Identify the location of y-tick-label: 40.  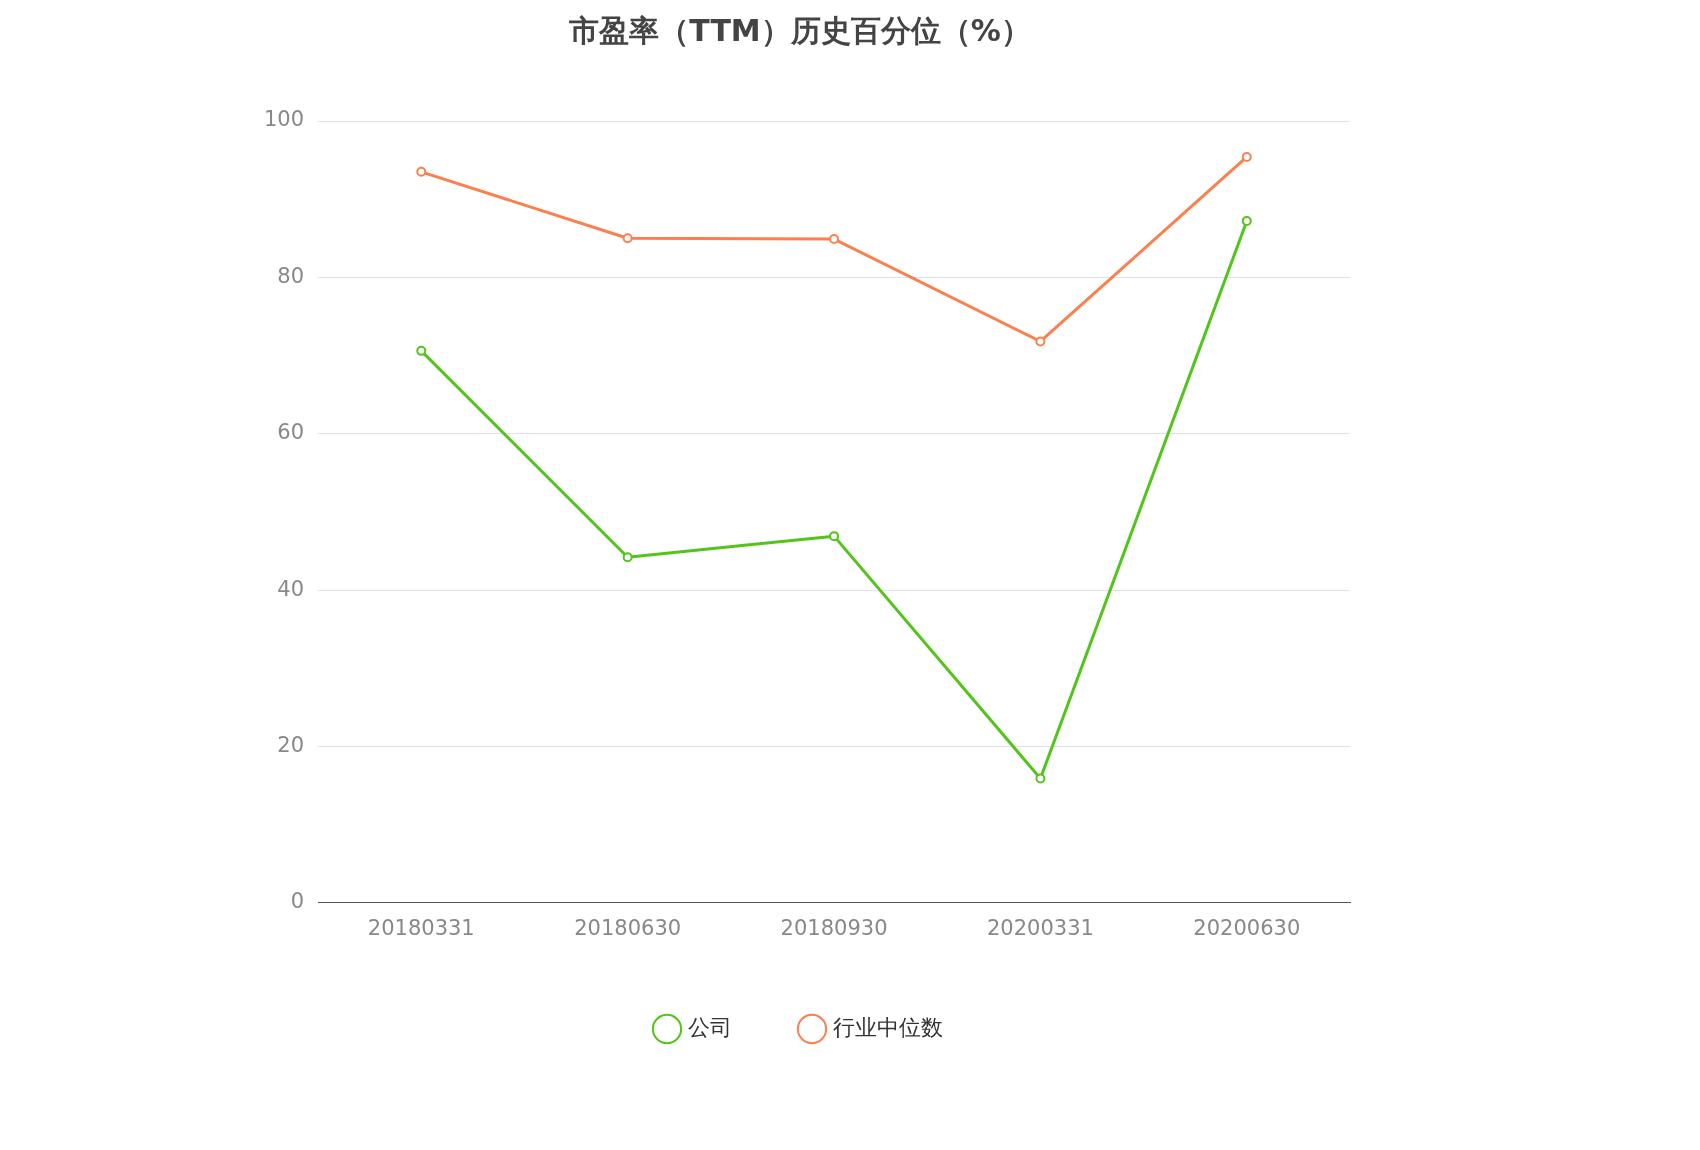
(291, 588).